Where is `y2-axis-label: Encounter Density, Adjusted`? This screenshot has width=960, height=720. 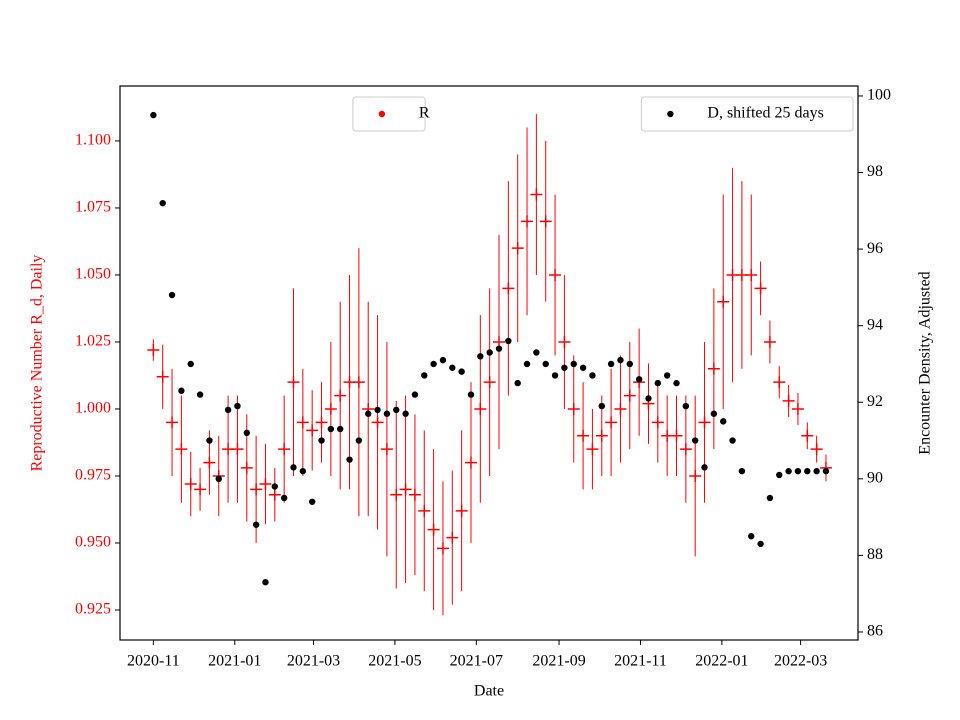 y2-axis-label: Encounter Density, Adjusted is located at coordinates (925, 362).